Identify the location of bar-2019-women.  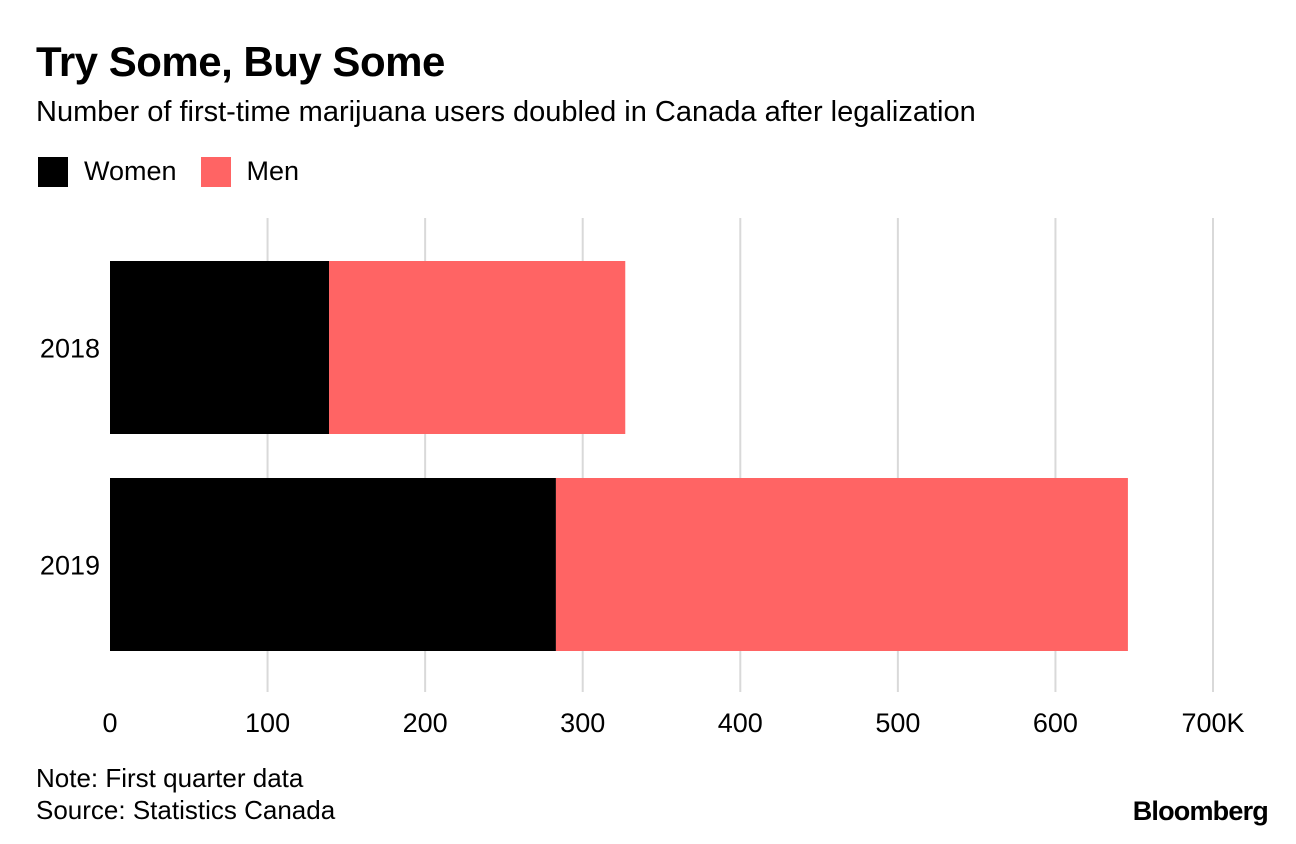
(333, 564).